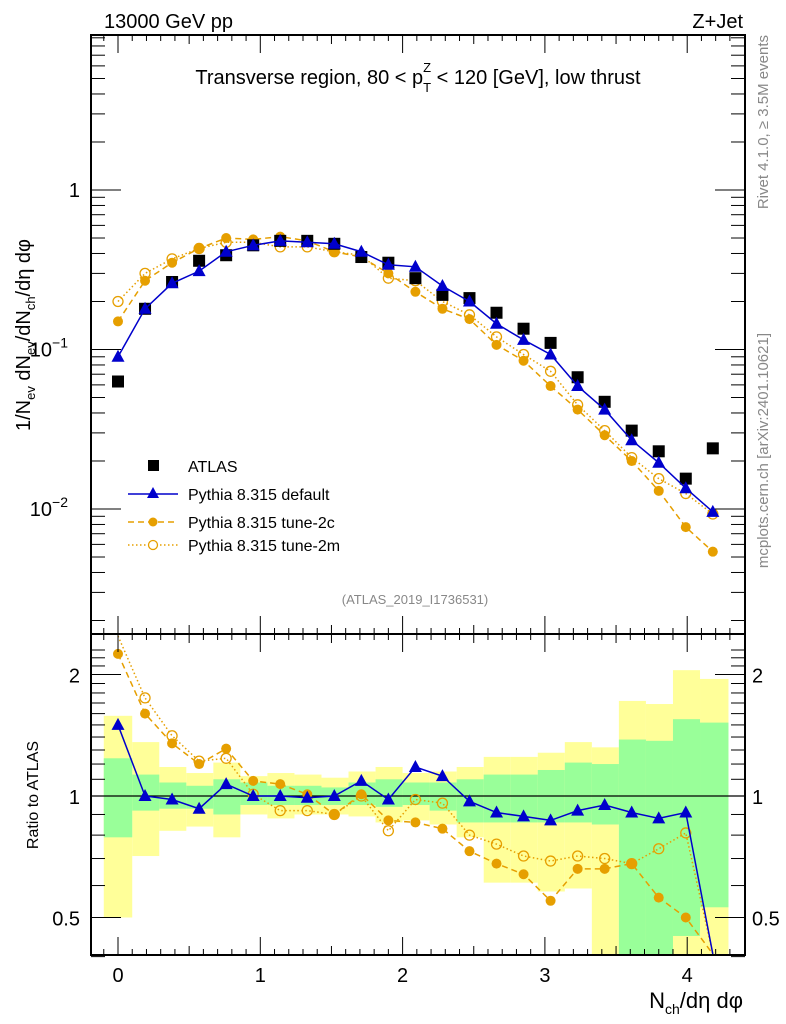  I want to click on title-part1: Transverse region, 80 < p, so click(309, 78).